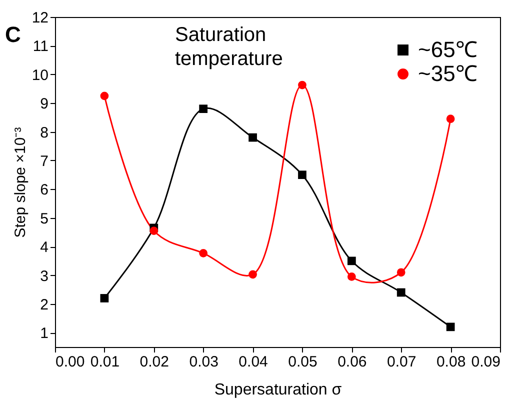  Describe the element at coordinates (448, 49) in the screenshot. I see `legend-label: ~65℃` at that location.